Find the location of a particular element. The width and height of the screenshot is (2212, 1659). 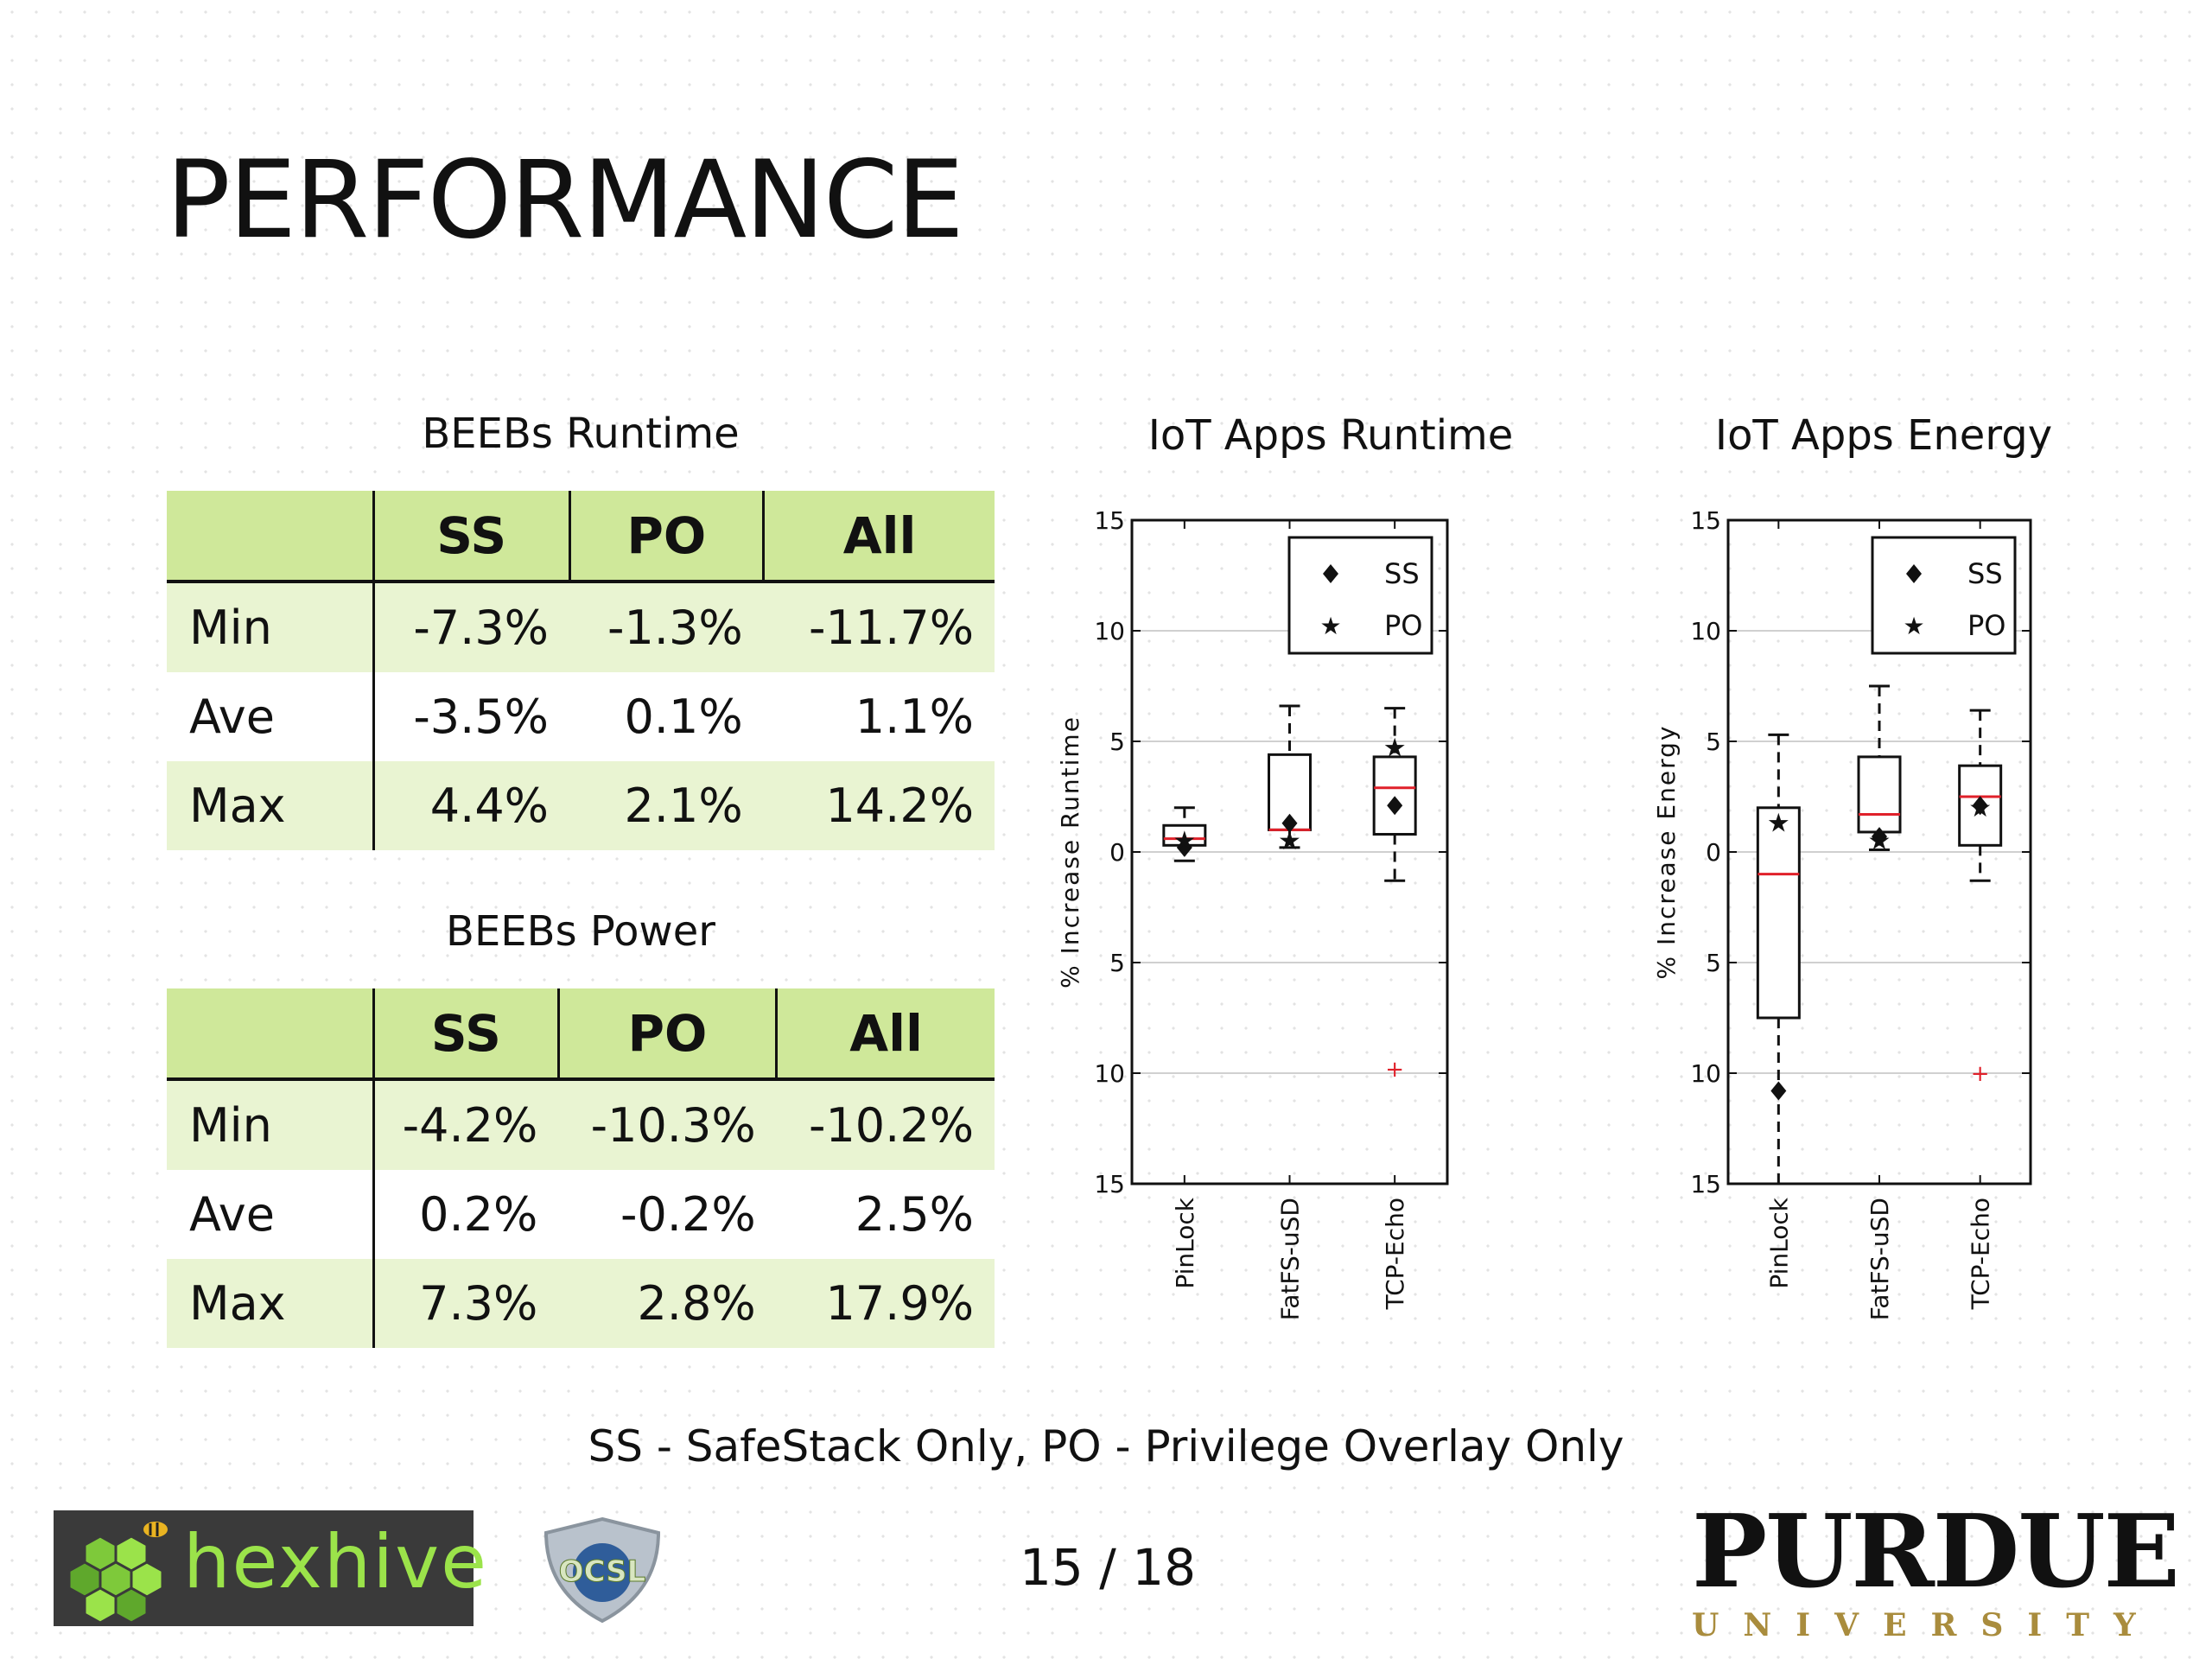

cell-value: -11.7% is located at coordinates (879, 627).